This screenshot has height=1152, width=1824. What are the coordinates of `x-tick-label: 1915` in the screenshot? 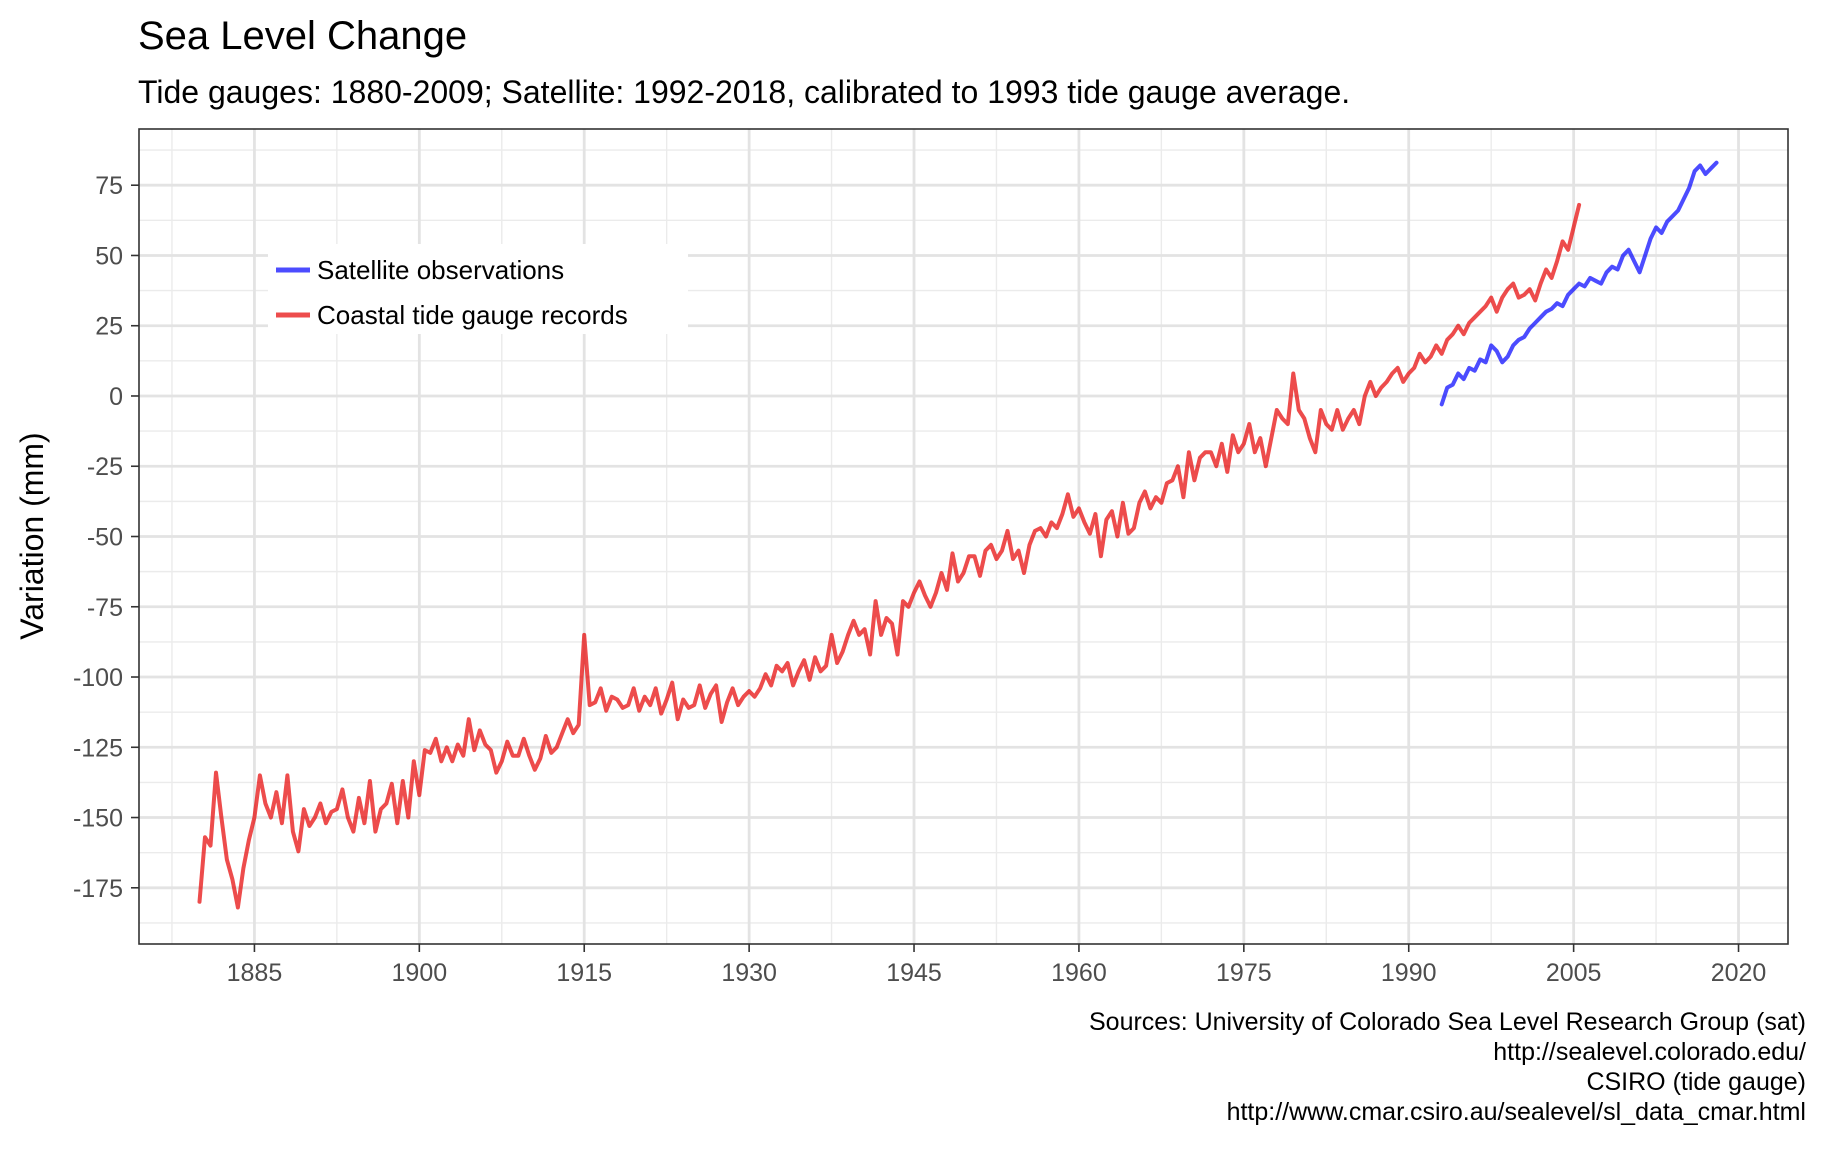 It's located at (584, 973).